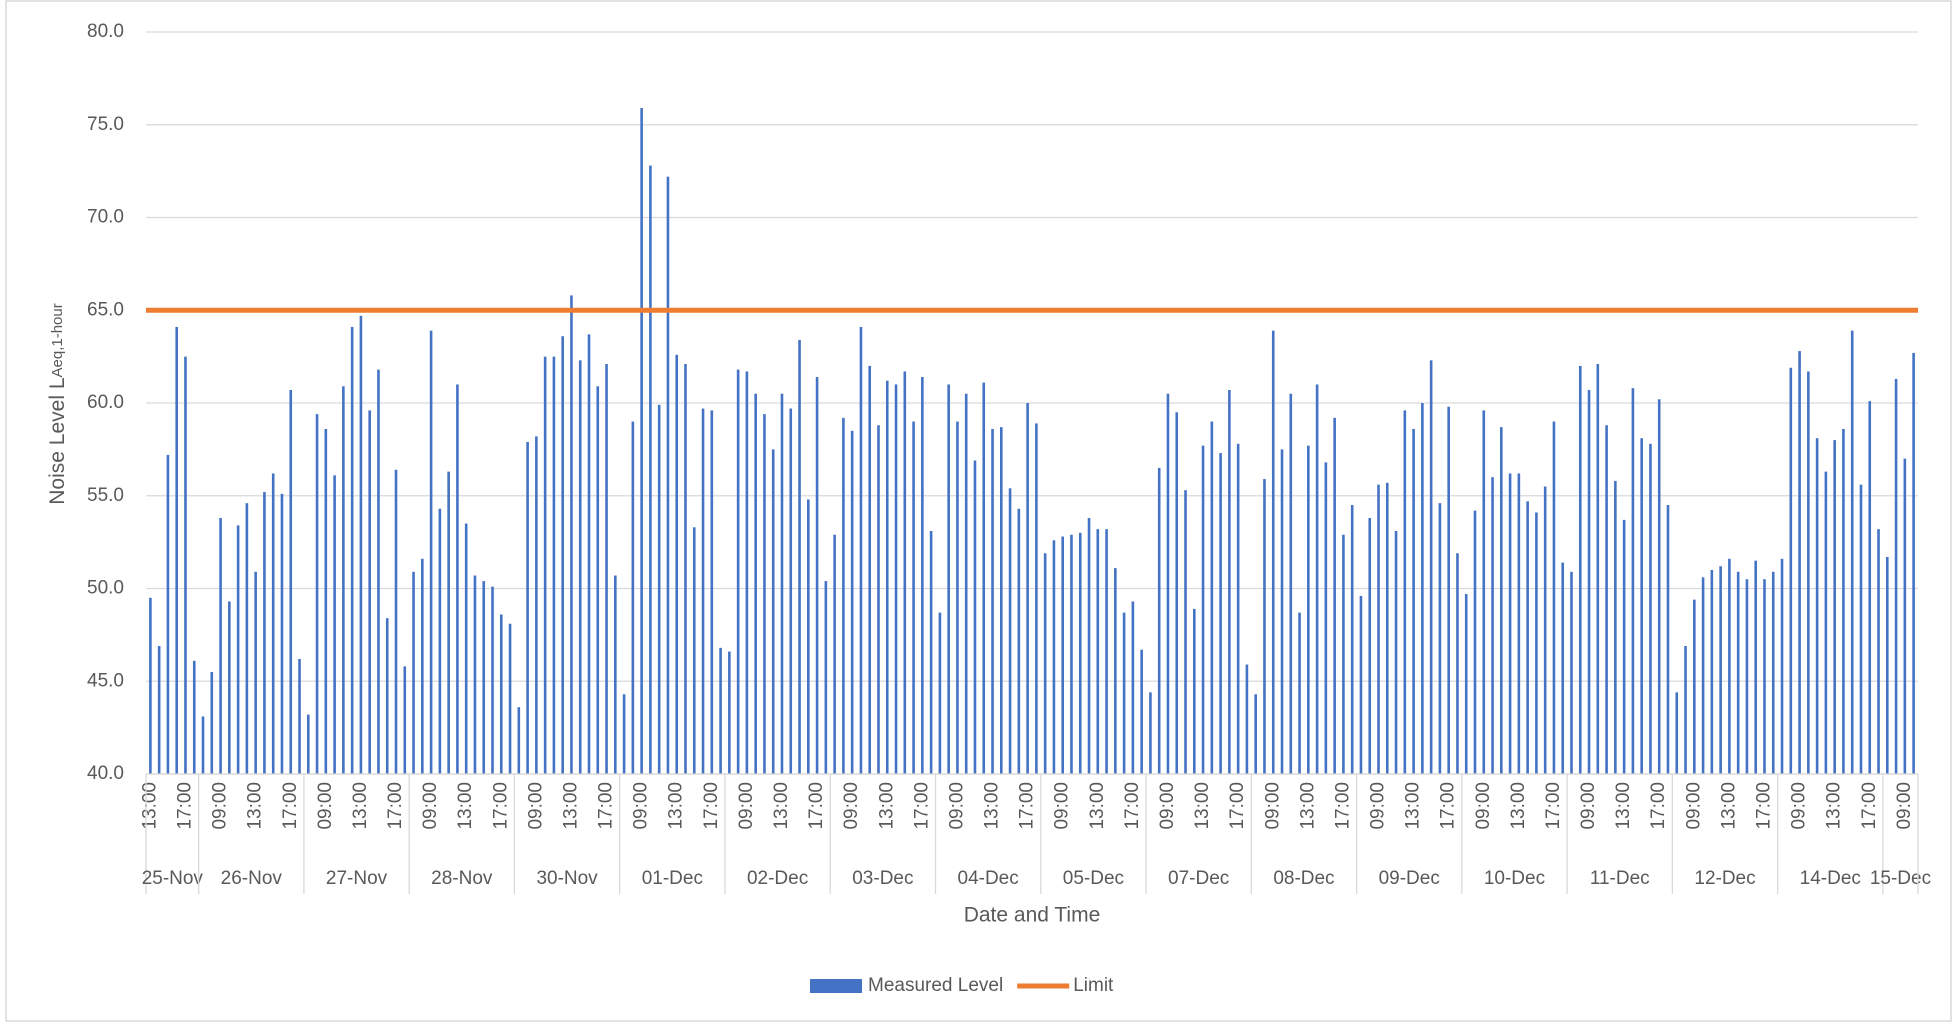  Describe the element at coordinates (105, 124) in the screenshot. I see `y-tick-label: 75.0` at that location.